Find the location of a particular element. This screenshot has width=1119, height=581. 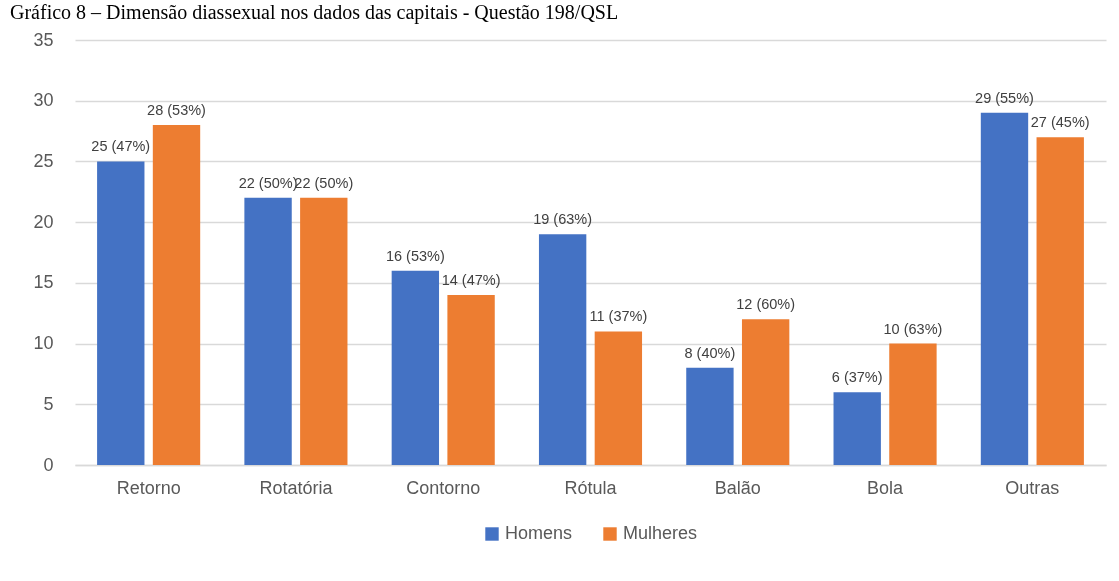

x-tick-label: Bola is located at coordinates (886, 487).